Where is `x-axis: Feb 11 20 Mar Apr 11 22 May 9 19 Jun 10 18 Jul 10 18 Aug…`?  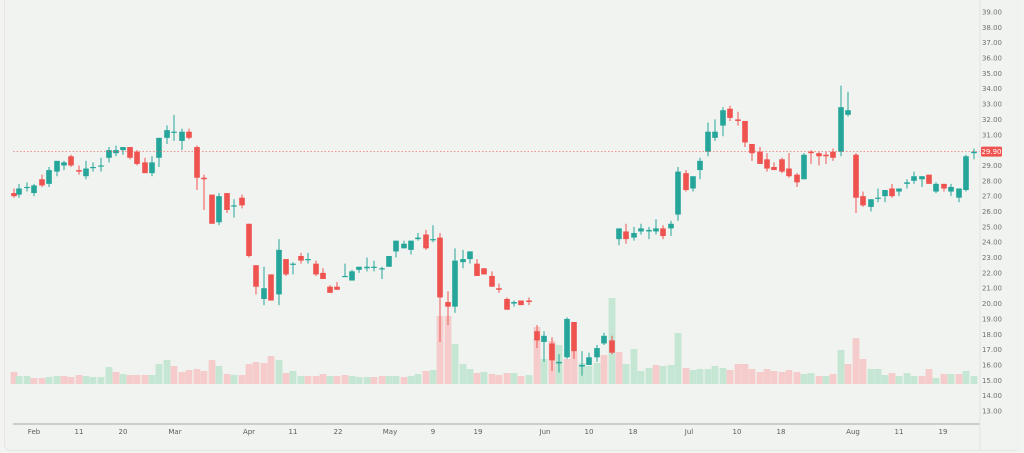
x-axis: Feb 11 20 Mar Apr 11 22 May 9 19 Jun 10 18 Jul 10 18 Aug… is located at coordinates (488, 432).